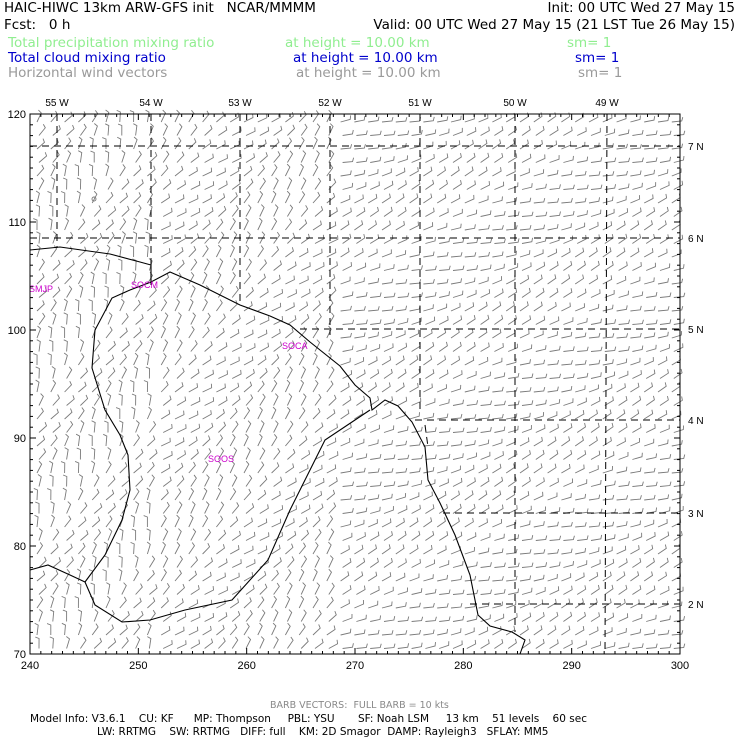 The width and height of the screenshot is (740, 740). I want to click on y-tick-label: 120, so click(17, 115).